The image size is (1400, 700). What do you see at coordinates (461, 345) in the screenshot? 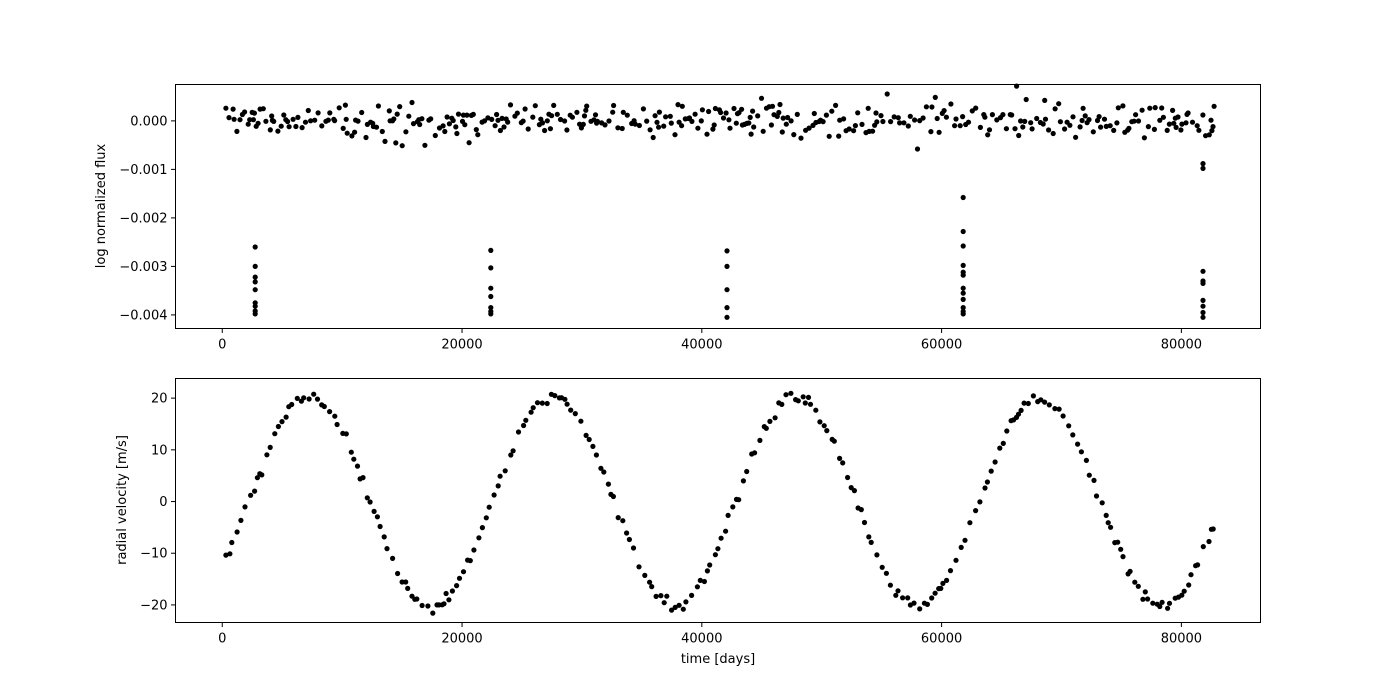
I see `x-tick-label: 20000` at bounding box center [461, 345].